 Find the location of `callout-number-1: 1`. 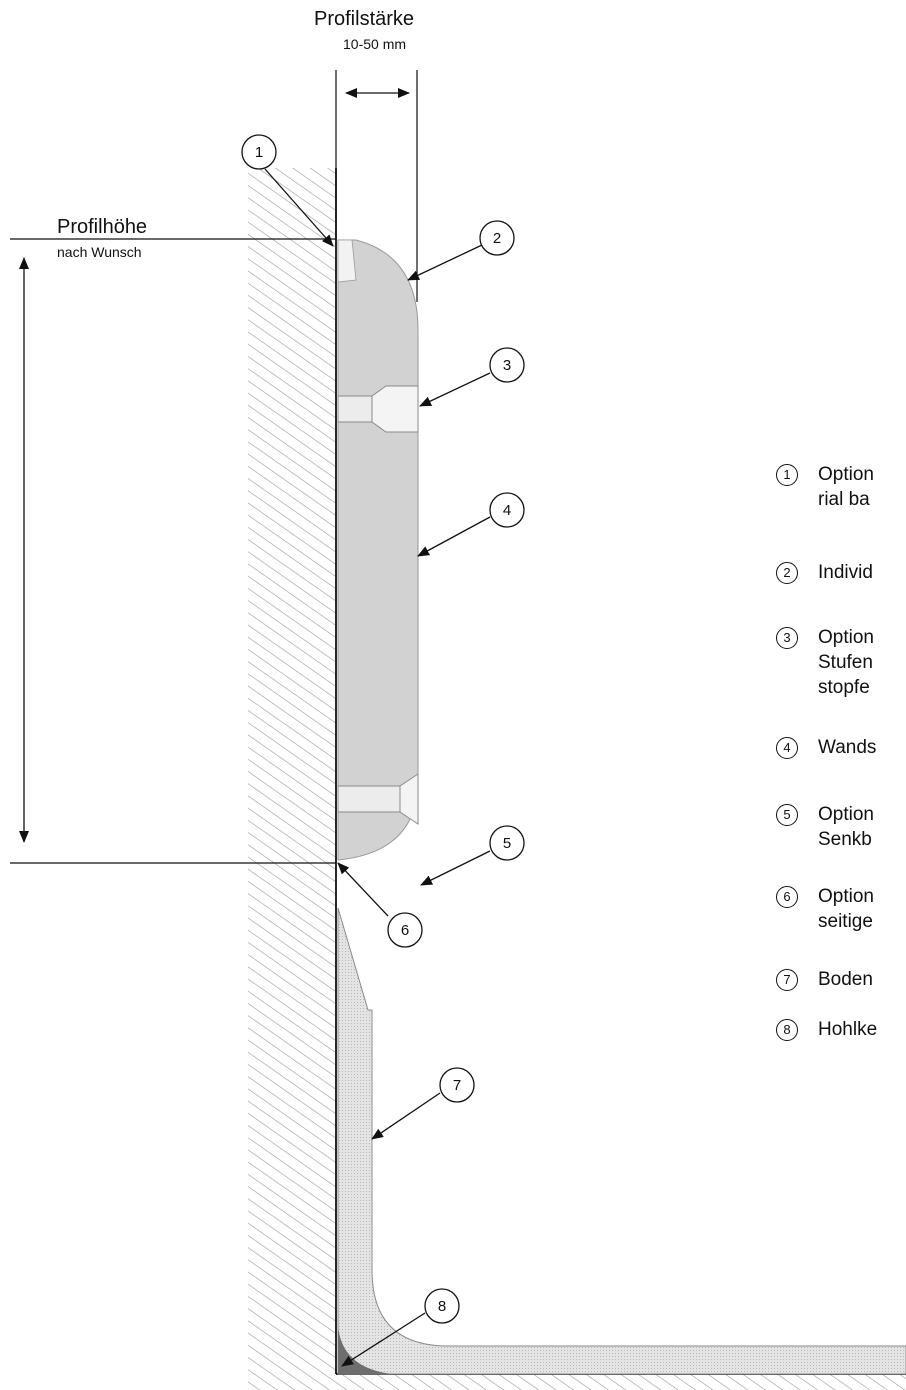

callout-number-1: 1 is located at coordinates (259, 152).